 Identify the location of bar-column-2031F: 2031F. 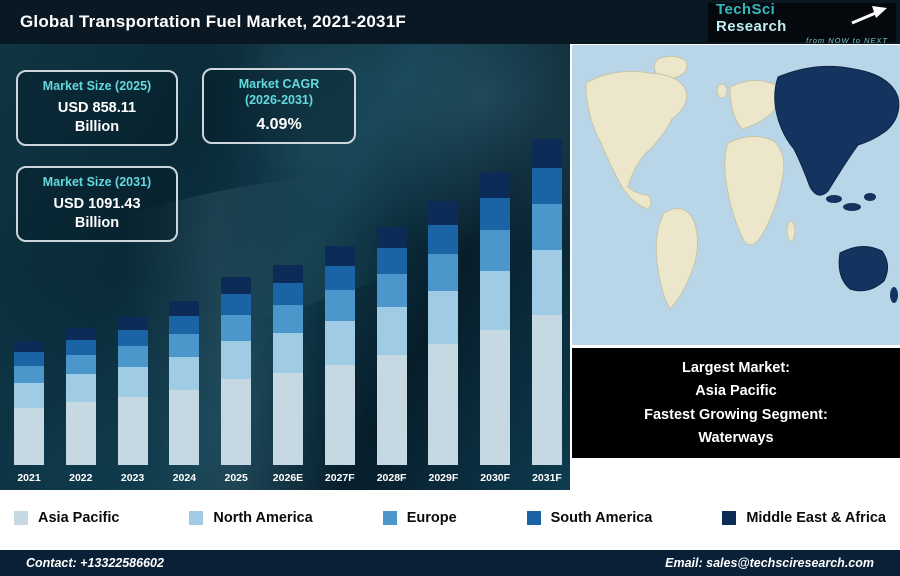
(546, 311).